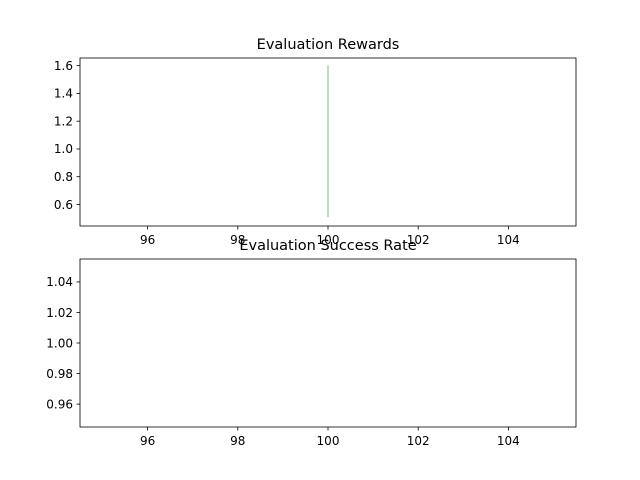 The image size is (640, 480). What do you see at coordinates (59, 313) in the screenshot?
I see `success-y-tick-label: 1.02` at bounding box center [59, 313].